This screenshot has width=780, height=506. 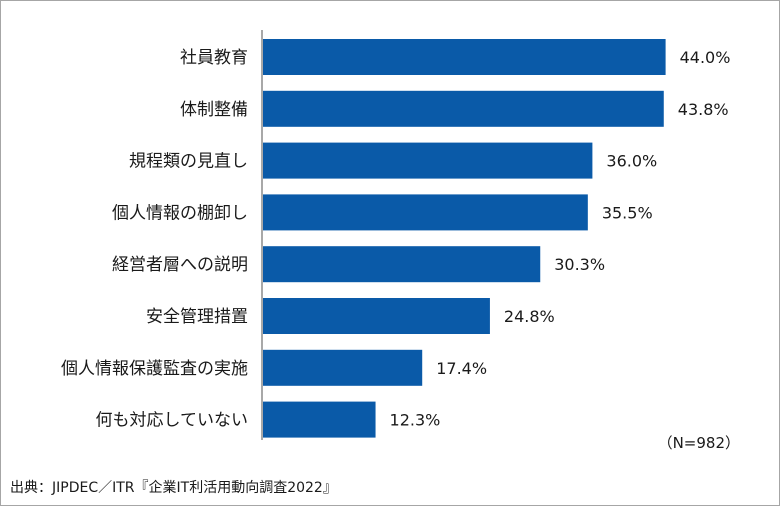 I want to click on category-label-4: 個人情報の棚卸し, so click(x=180, y=213).